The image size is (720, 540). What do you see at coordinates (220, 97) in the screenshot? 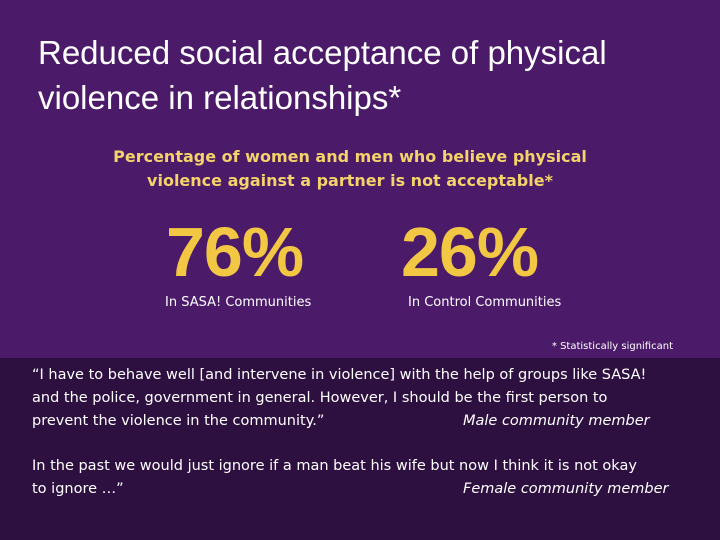
I see `title: violence in relationships*` at bounding box center [220, 97].